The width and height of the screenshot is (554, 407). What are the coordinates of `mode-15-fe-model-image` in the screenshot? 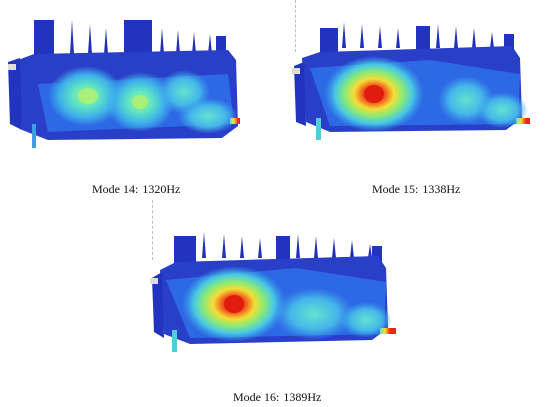 It's located at (411, 81).